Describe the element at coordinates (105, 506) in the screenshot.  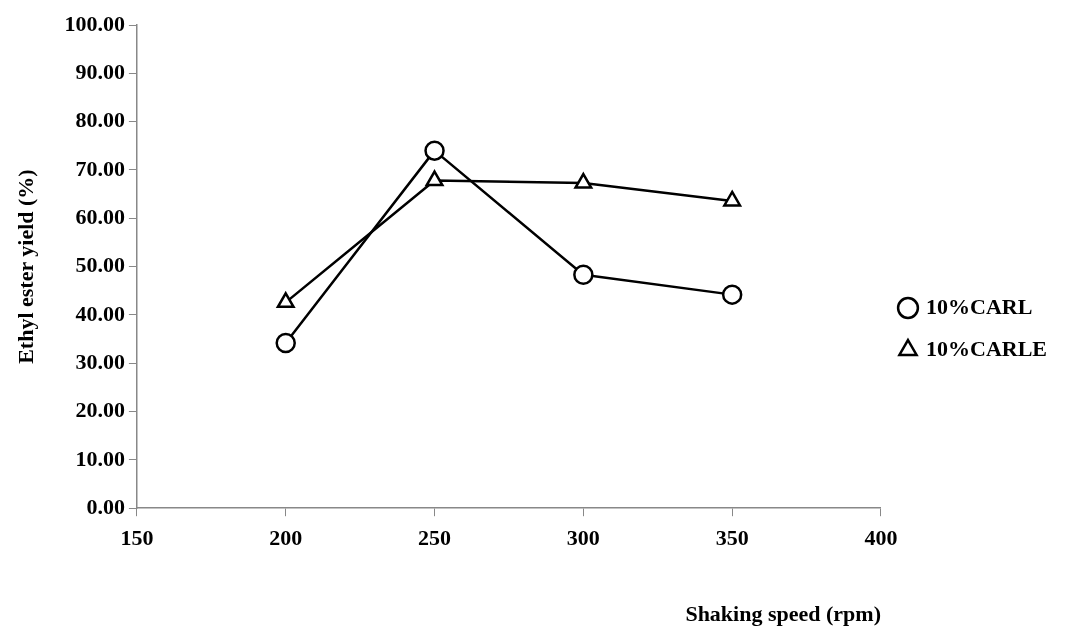
I see `y-tick-label: 0.00` at that location.